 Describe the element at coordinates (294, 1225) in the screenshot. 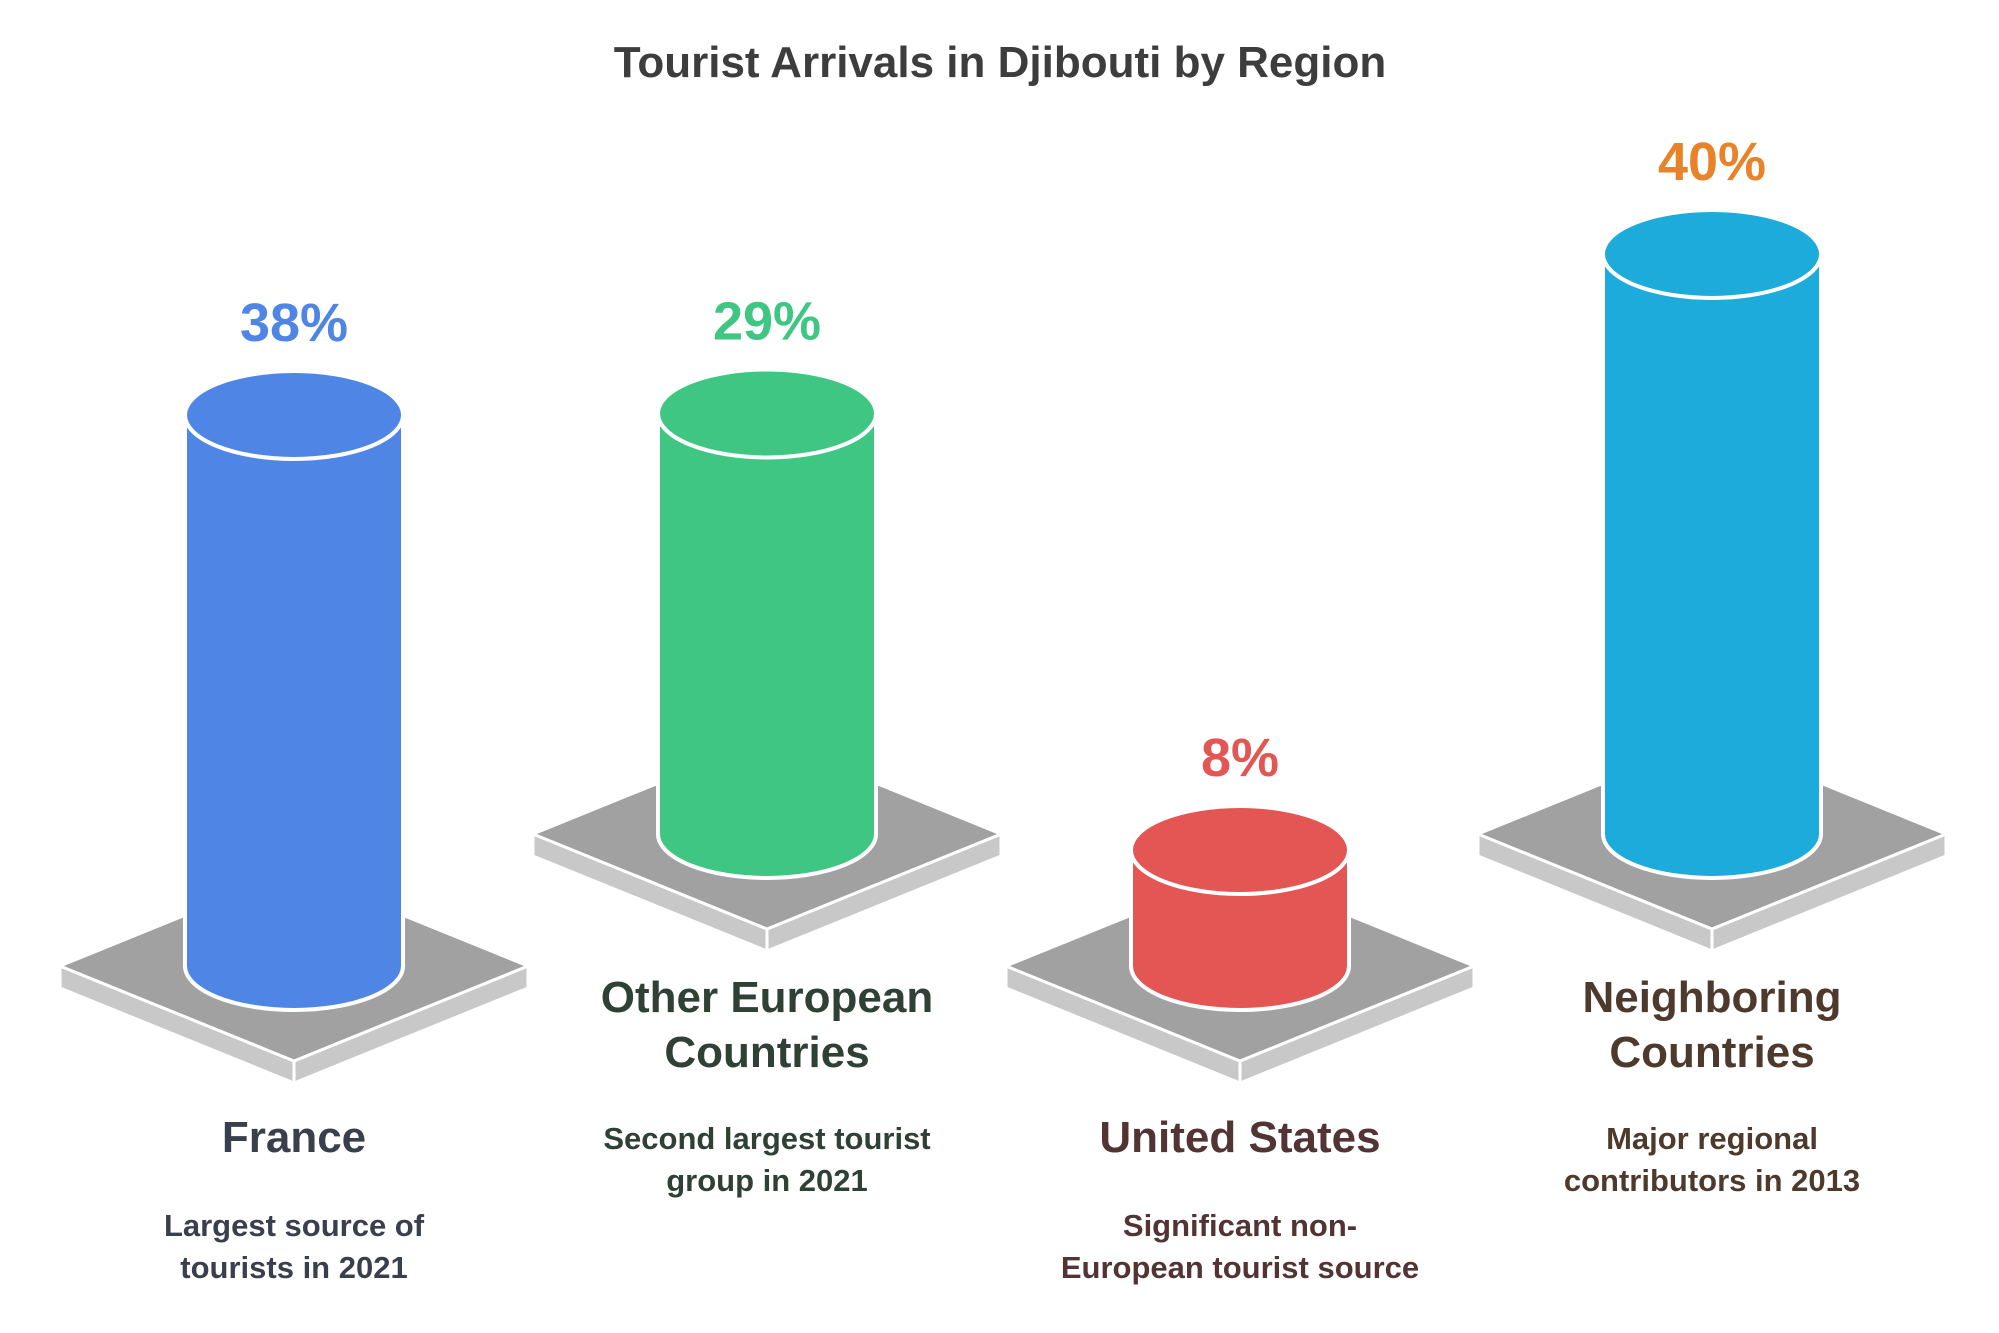

I see `category-description: Largest source of` at that location.